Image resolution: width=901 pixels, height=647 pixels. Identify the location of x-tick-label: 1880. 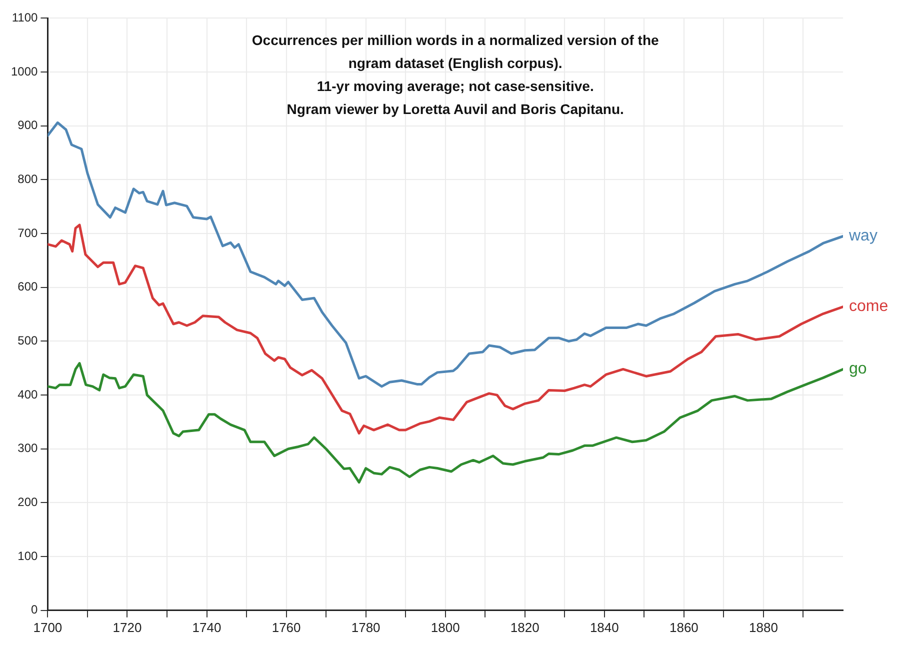
(763, 627).